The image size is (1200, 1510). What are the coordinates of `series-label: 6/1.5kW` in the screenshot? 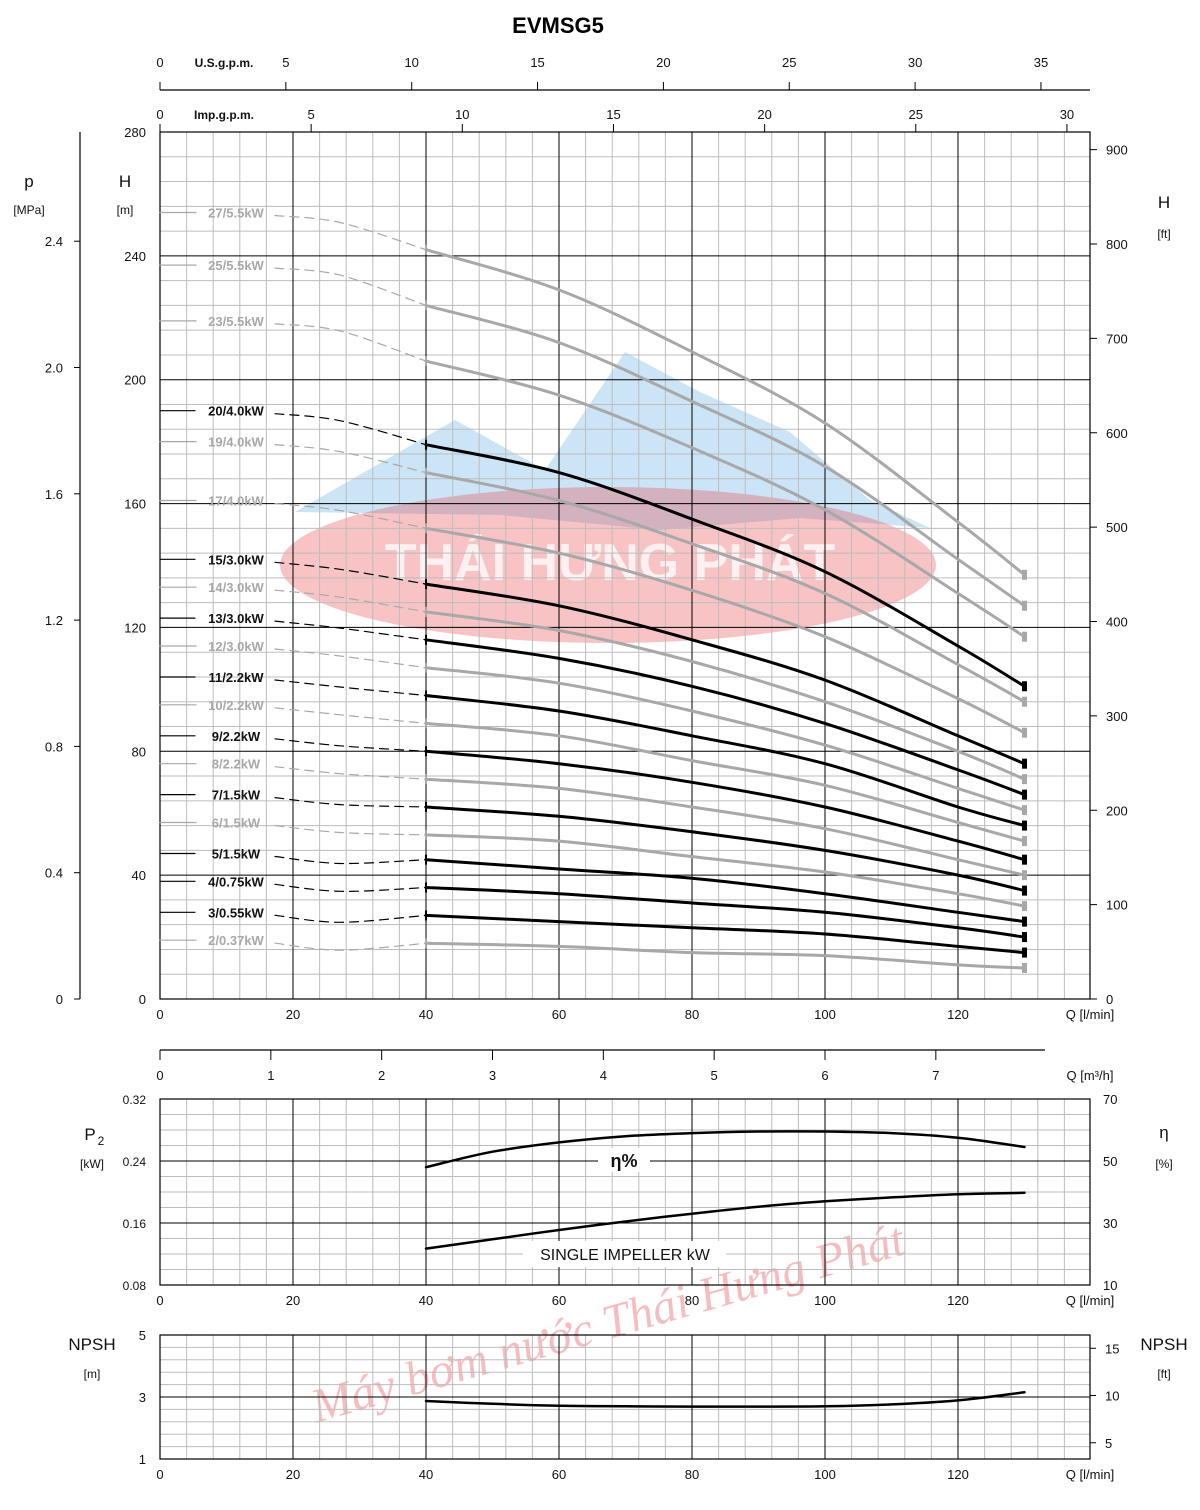 It's located at (236, 823).